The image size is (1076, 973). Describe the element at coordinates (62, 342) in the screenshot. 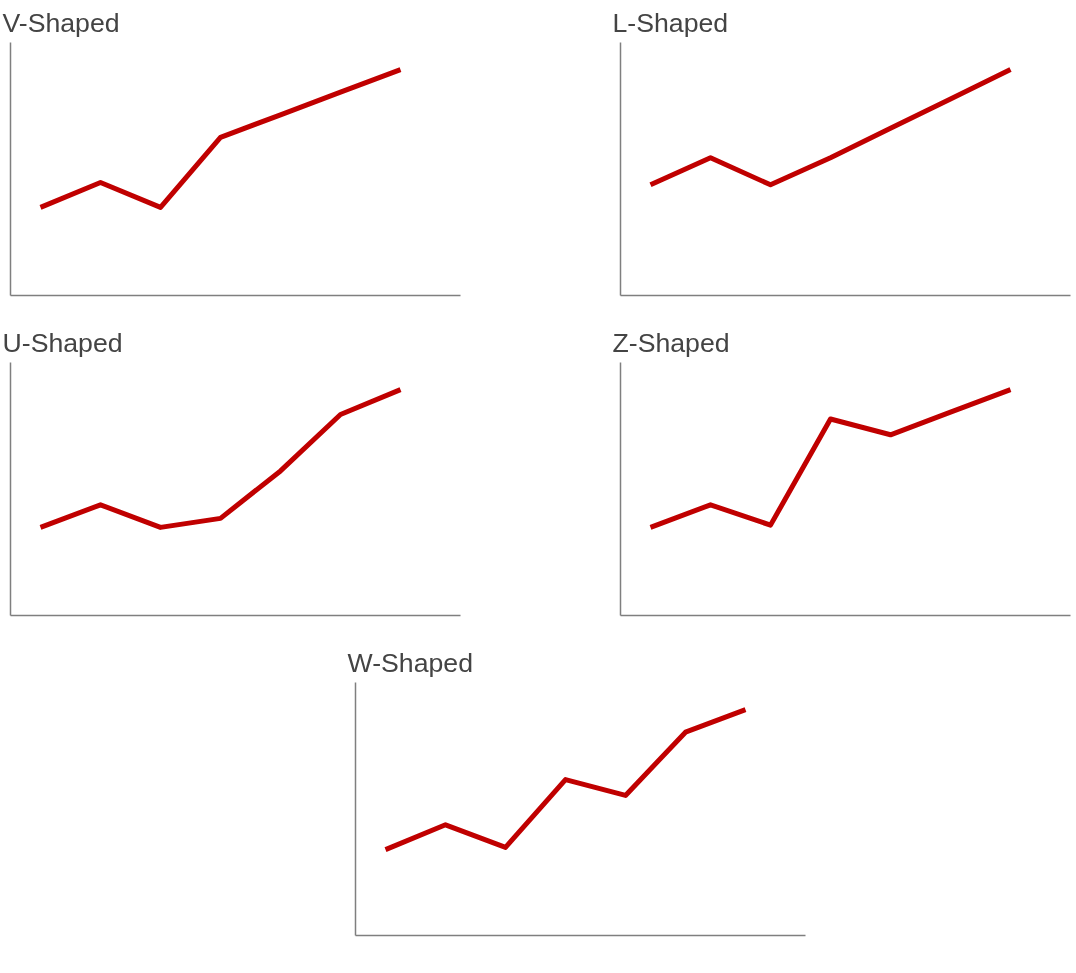

I see `chart-title: U-Shaped` at that location.